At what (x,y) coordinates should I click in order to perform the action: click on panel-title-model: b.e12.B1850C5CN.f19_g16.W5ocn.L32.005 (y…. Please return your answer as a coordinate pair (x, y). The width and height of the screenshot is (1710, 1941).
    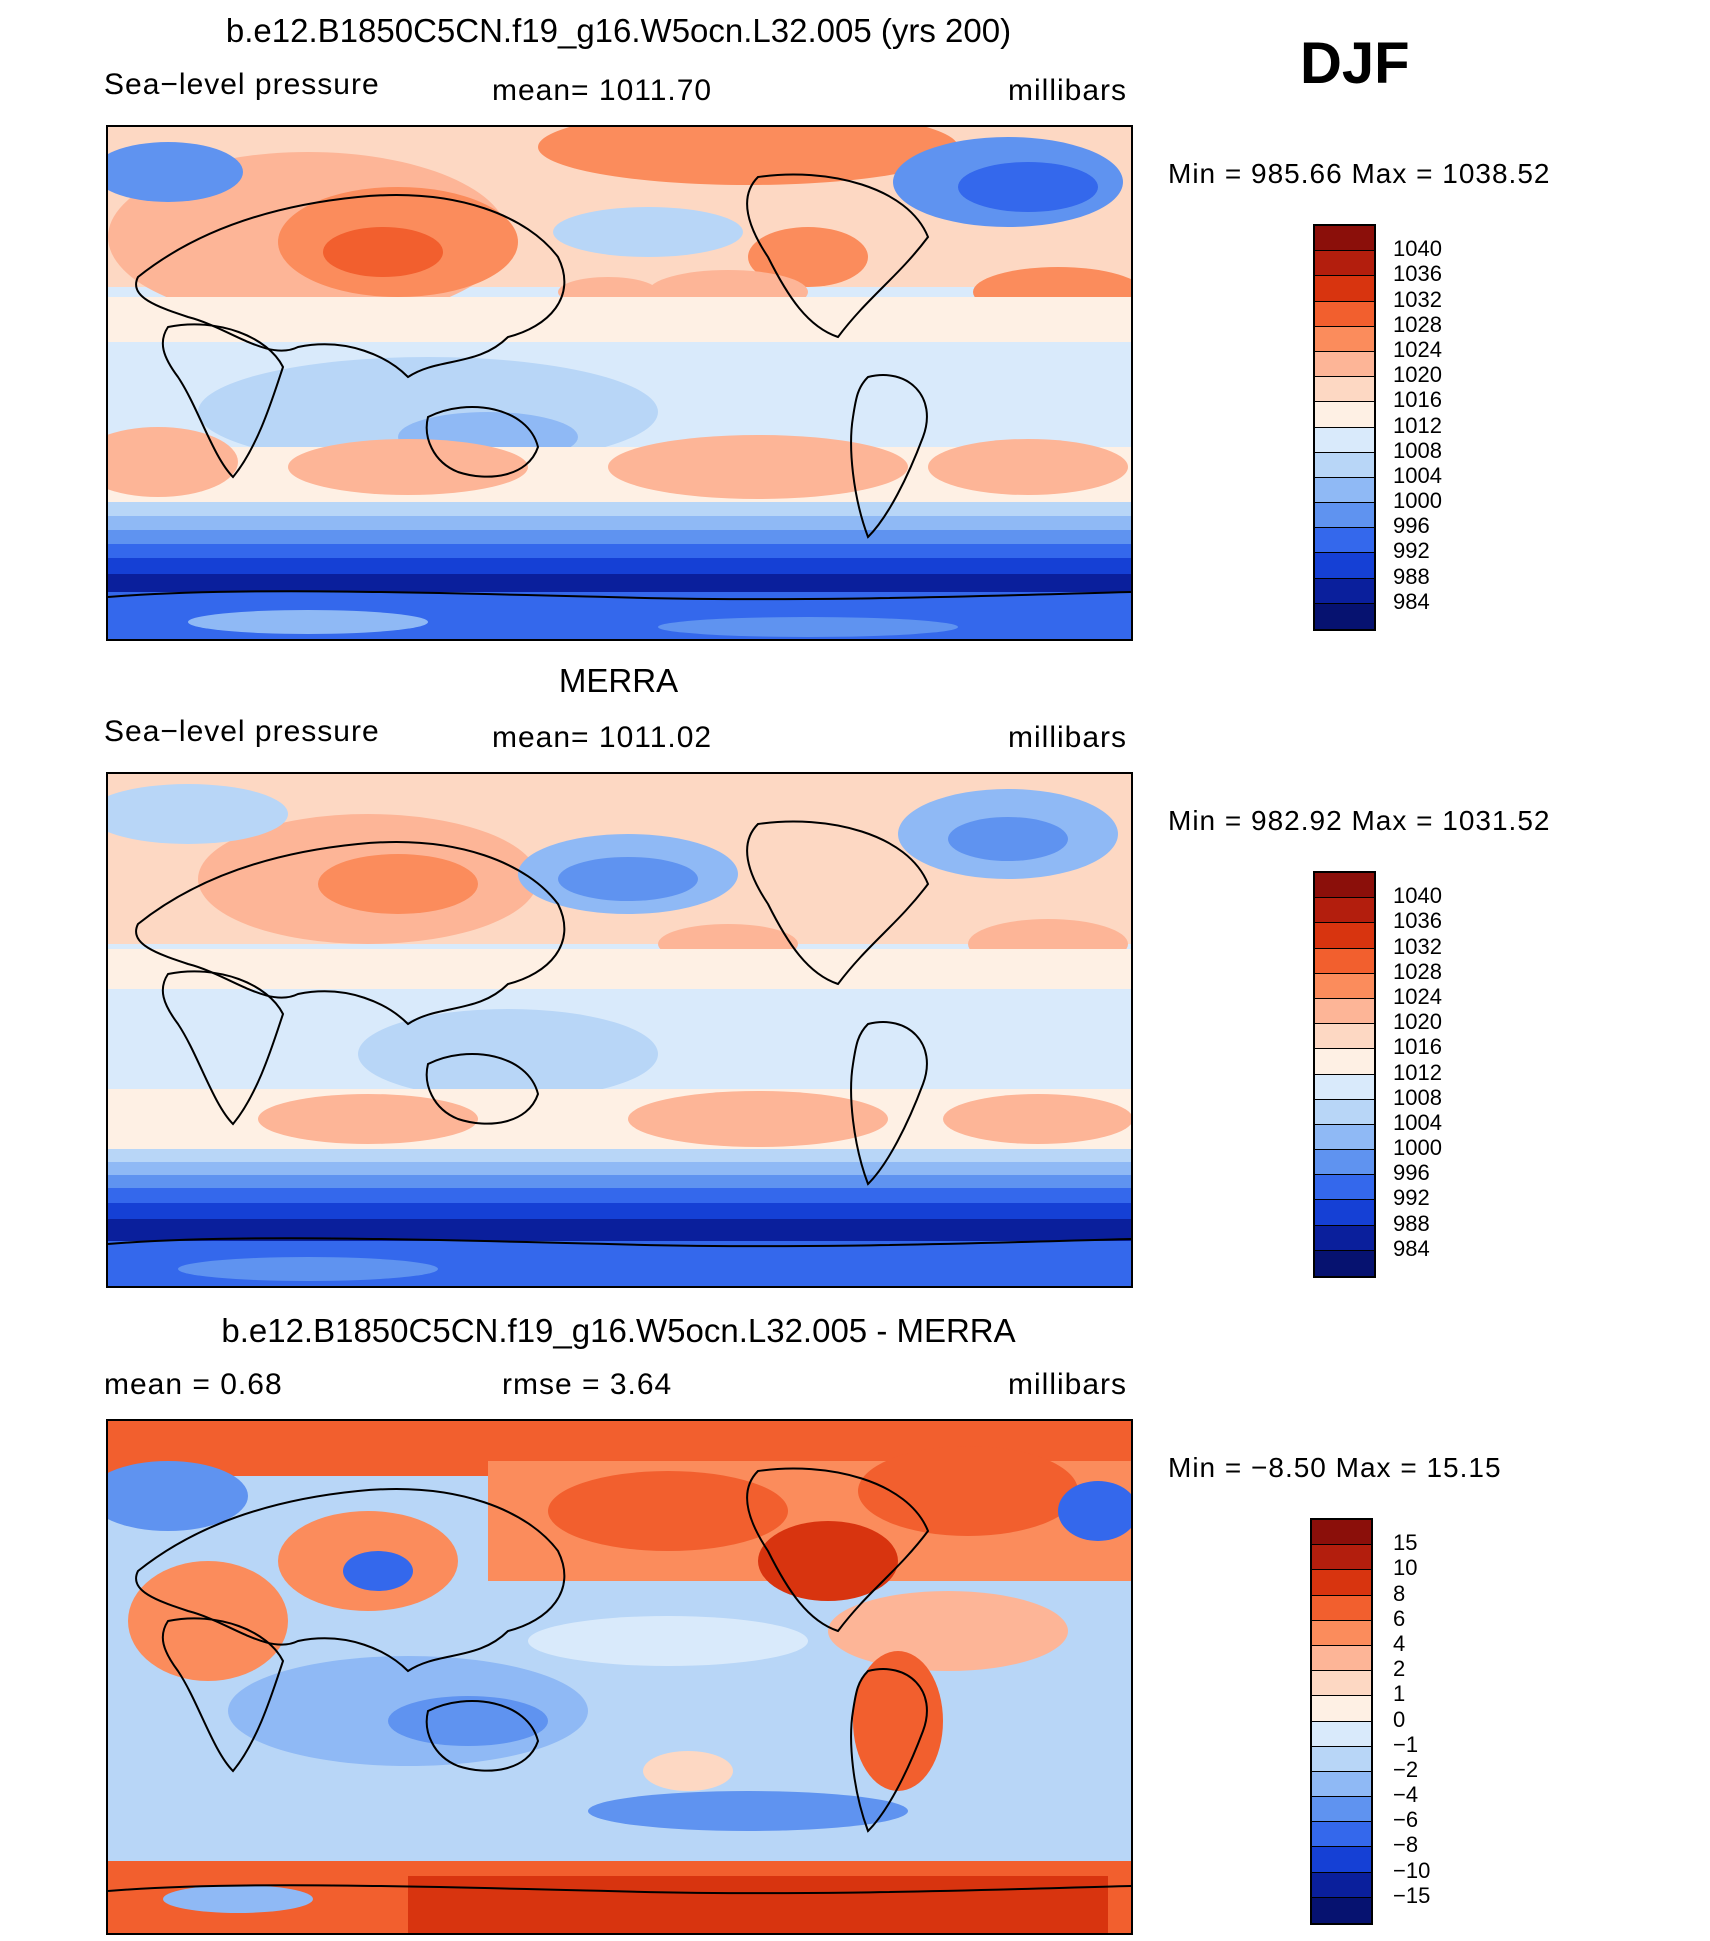
    Looking at the image, I should click on (618, 30).